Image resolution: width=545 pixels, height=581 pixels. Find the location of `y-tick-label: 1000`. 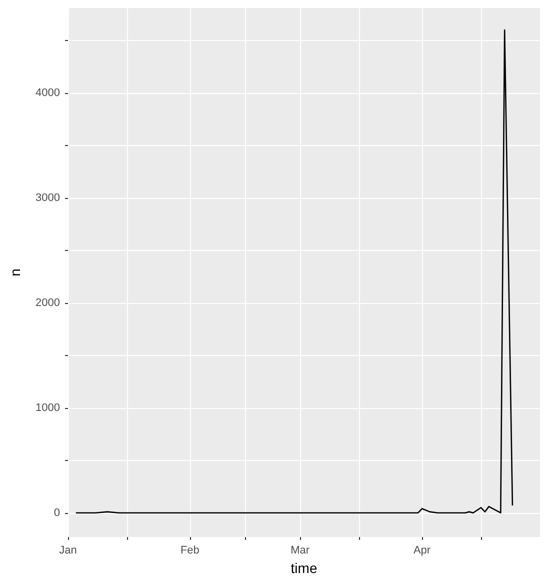

y-tick-label: 1000 is located at coordinates (48, 408).